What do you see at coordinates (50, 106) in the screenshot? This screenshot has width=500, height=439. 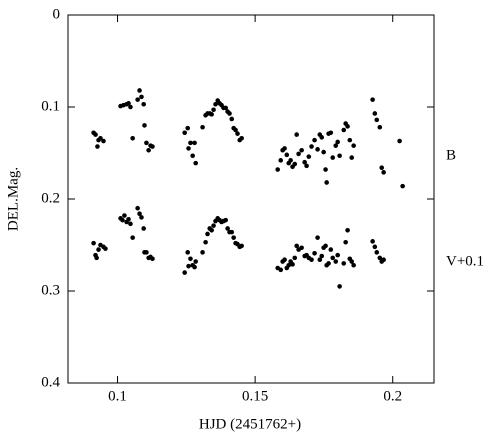 I see `y-tick-label: 0.1` at bounding box center [50, 106].